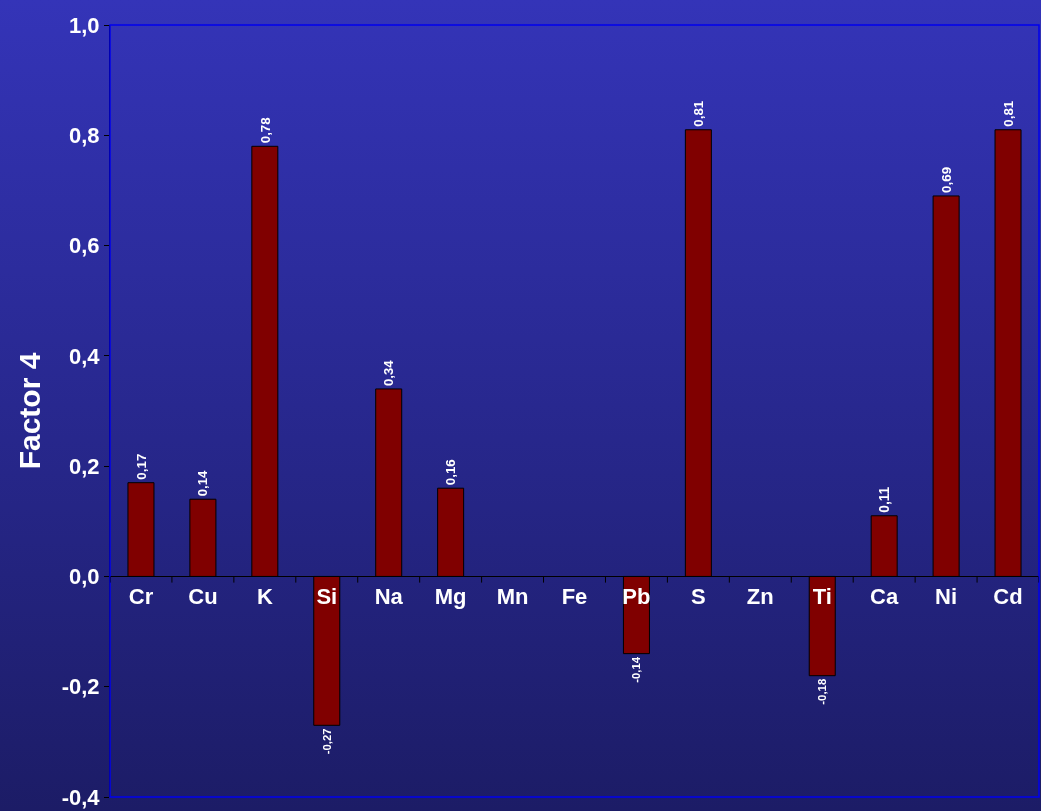  Describe the element at coordinates (389, 372) in the screenshot. I see `data-label: 0,34` at that location.